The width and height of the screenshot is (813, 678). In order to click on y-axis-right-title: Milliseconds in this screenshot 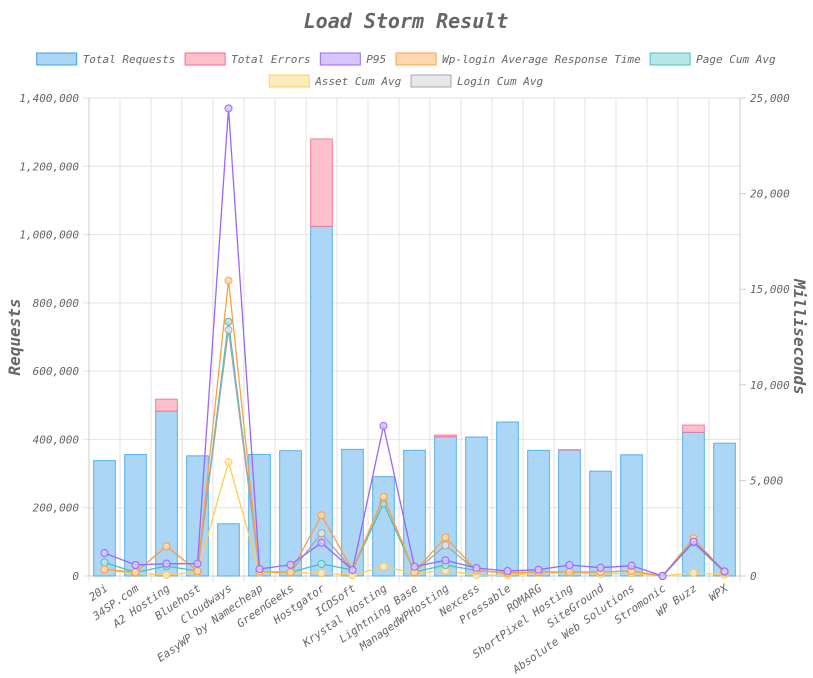, I will do `click(799, 336)`.